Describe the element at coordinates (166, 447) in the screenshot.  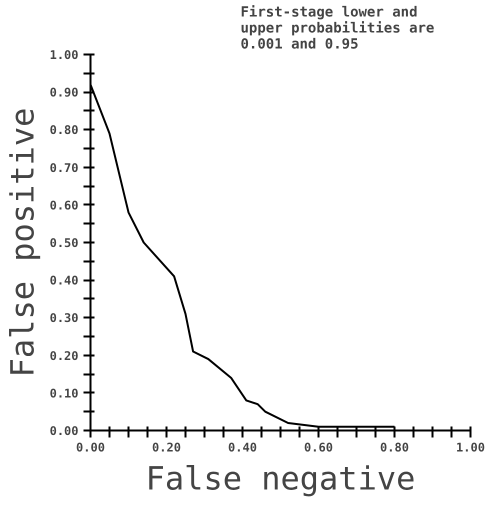
I see `x-tick-label: 0.20` at that location.